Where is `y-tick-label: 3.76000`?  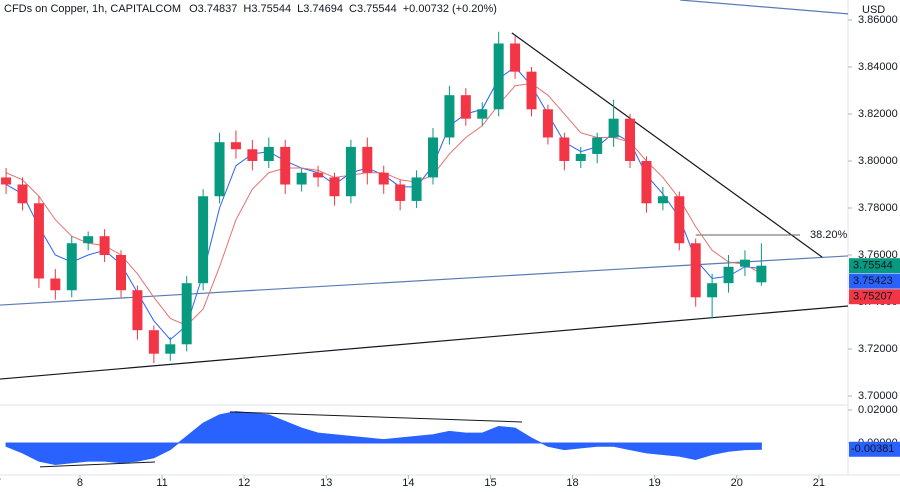 y-tick-label: 3.76000 is located at coordinates (878, 255).